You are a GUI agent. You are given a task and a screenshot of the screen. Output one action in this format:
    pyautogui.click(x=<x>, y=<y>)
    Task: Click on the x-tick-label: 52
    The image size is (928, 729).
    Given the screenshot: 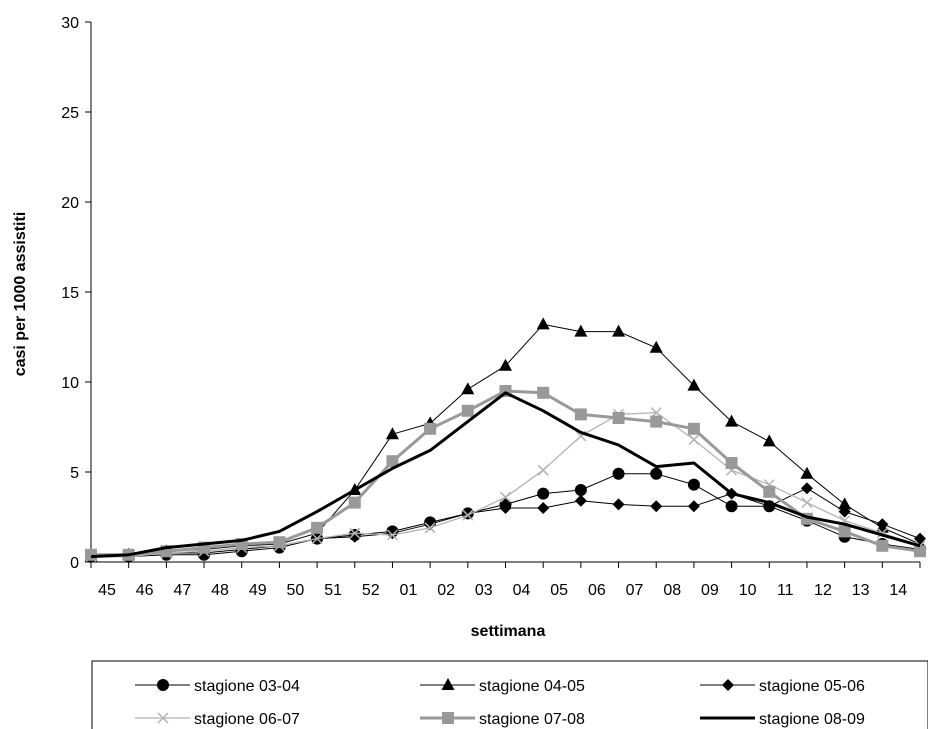 What is the action you would take?
    pyautogui.click(x=371, y=590)
    